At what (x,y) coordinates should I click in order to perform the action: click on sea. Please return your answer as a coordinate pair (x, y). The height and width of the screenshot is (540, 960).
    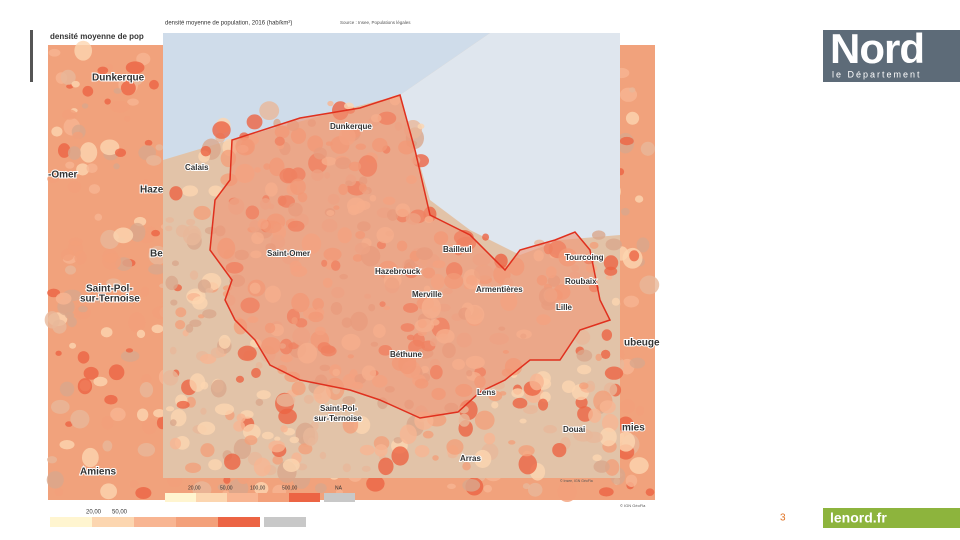
    Looking at the image, I should click on (326, 96).